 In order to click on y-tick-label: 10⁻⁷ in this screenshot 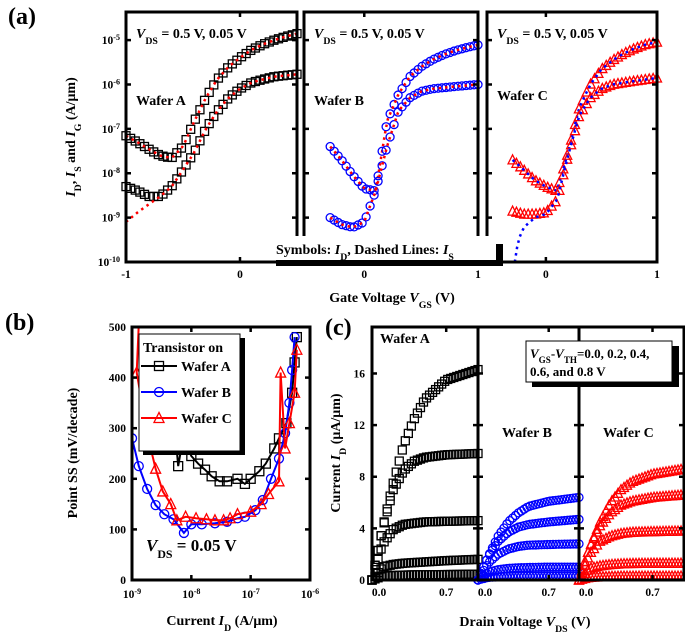, I will do `click(111, 128)`.